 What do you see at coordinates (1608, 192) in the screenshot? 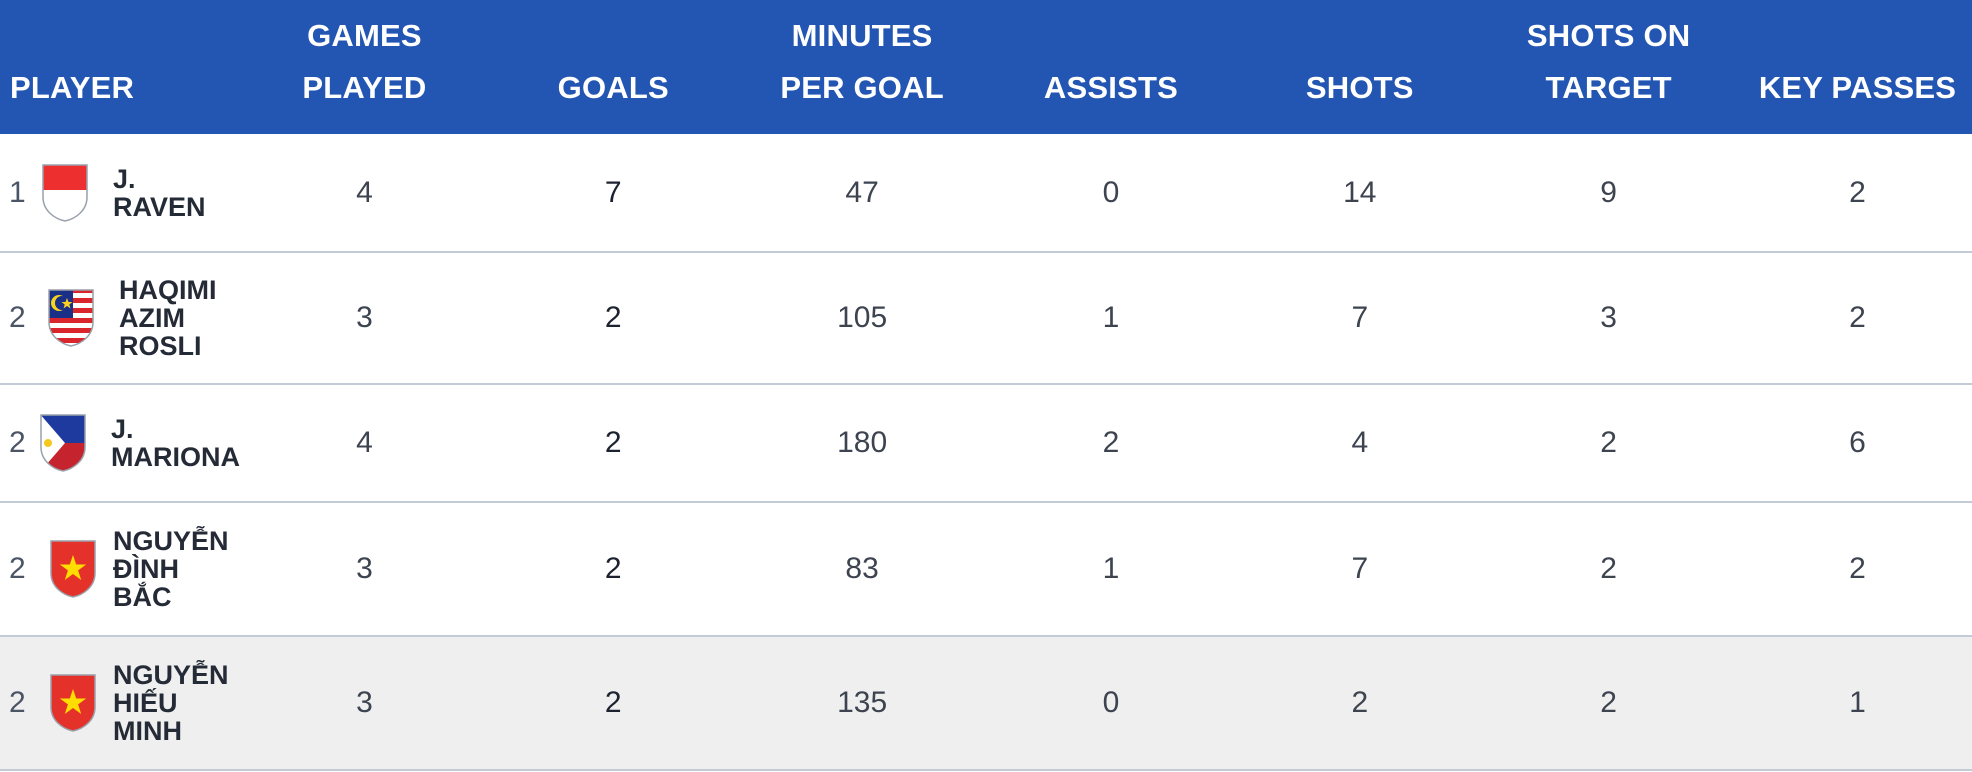
I see `shots-on-target-cell: 9` at bounding box center [1608, 192].